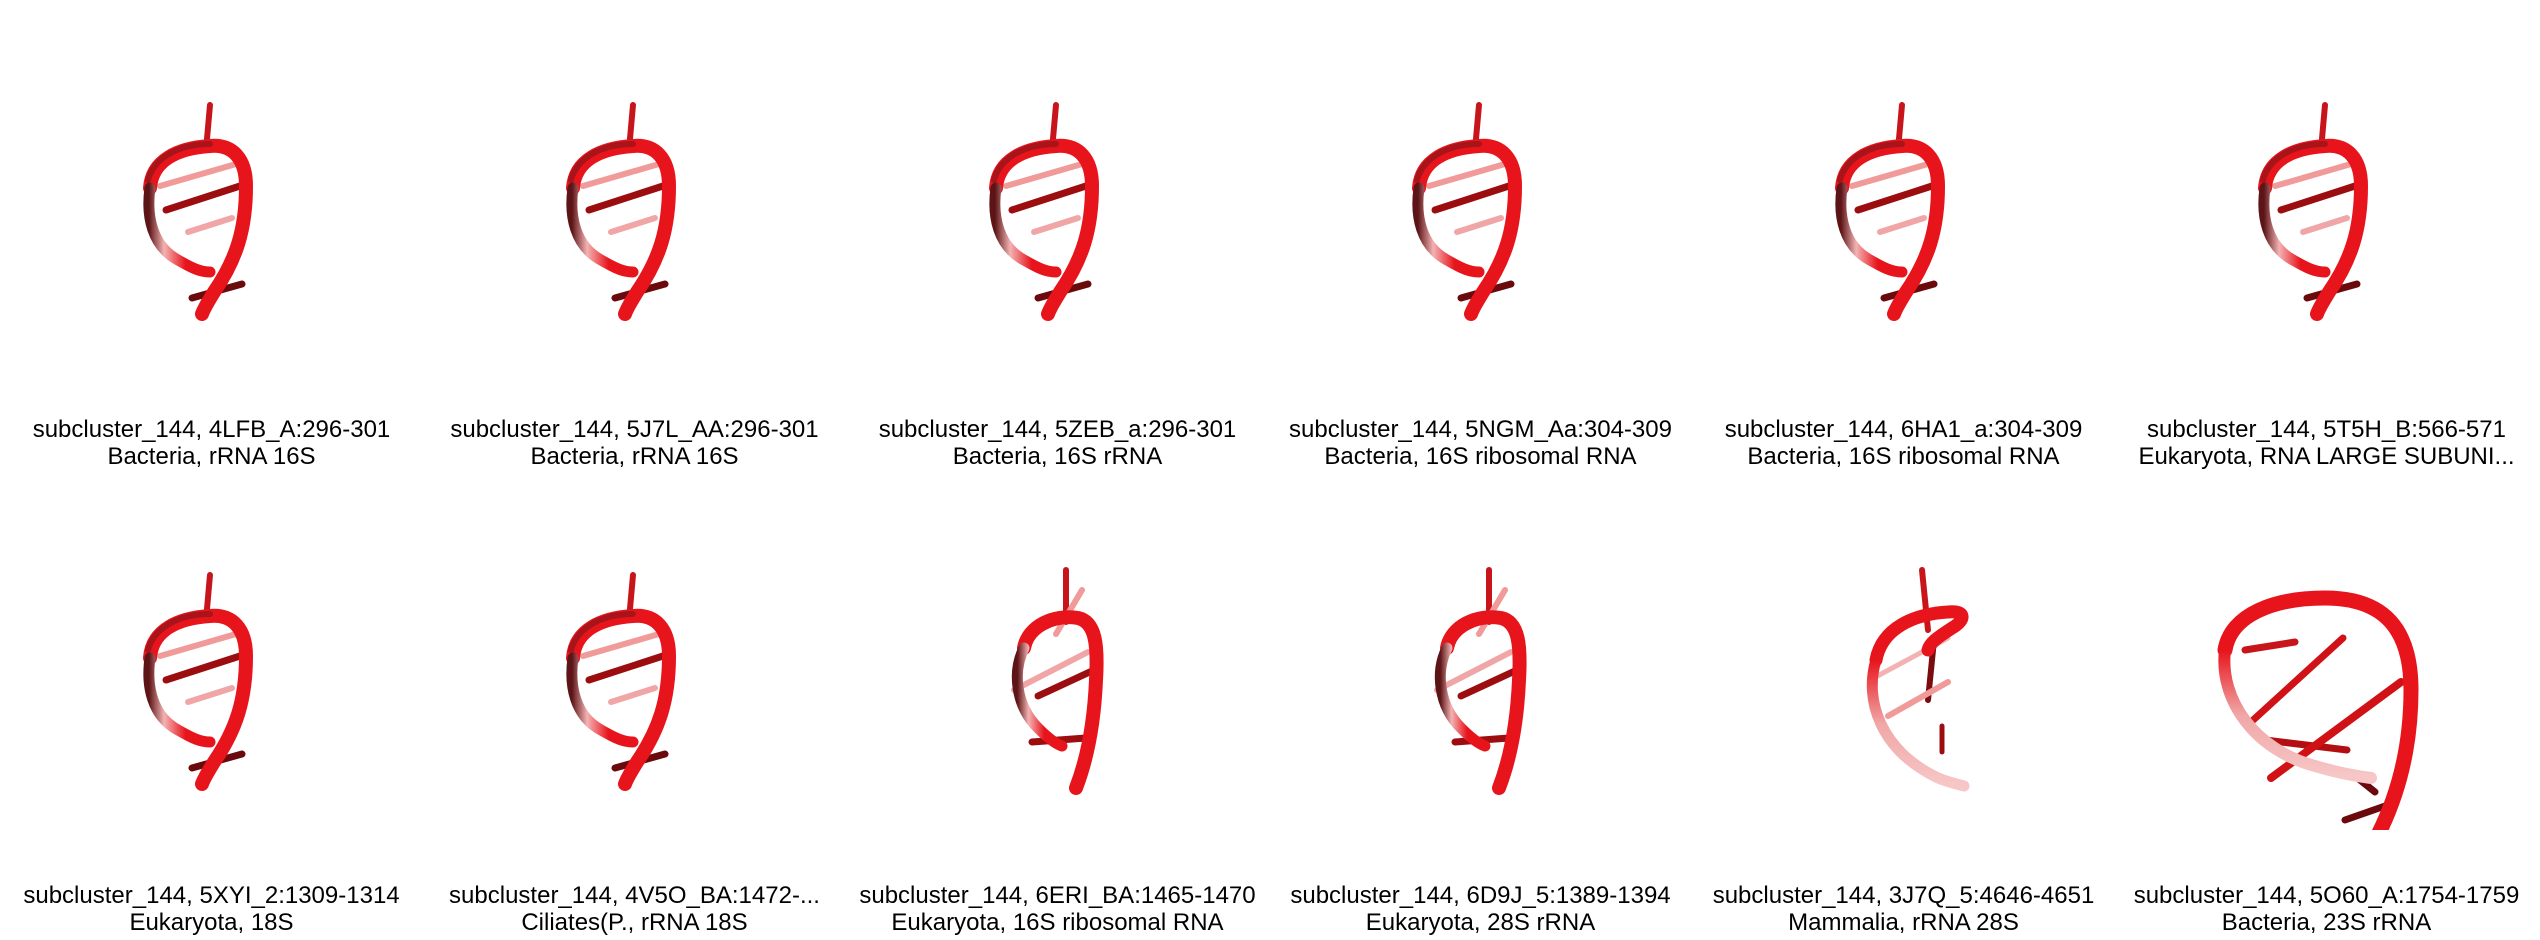  What do you see at coordinates (1057, 456) in the screenshot?
I see `panel-subtitle: Bacteria, 16S rRNA` at bounding box center [1057, 456].